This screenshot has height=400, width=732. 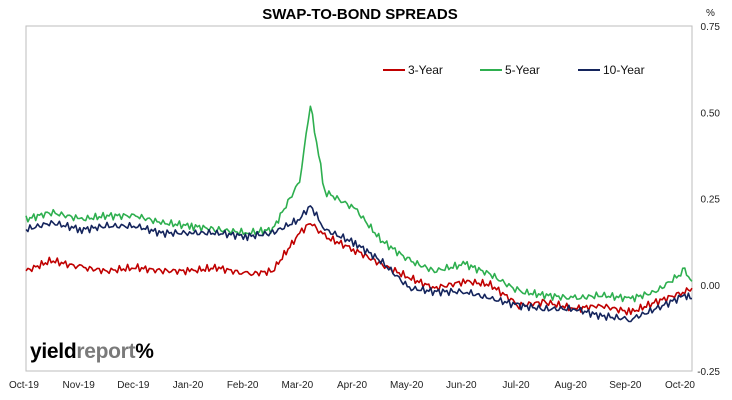 I want to click on x-tick-label: Oct-19, so click(x=24, y=385).